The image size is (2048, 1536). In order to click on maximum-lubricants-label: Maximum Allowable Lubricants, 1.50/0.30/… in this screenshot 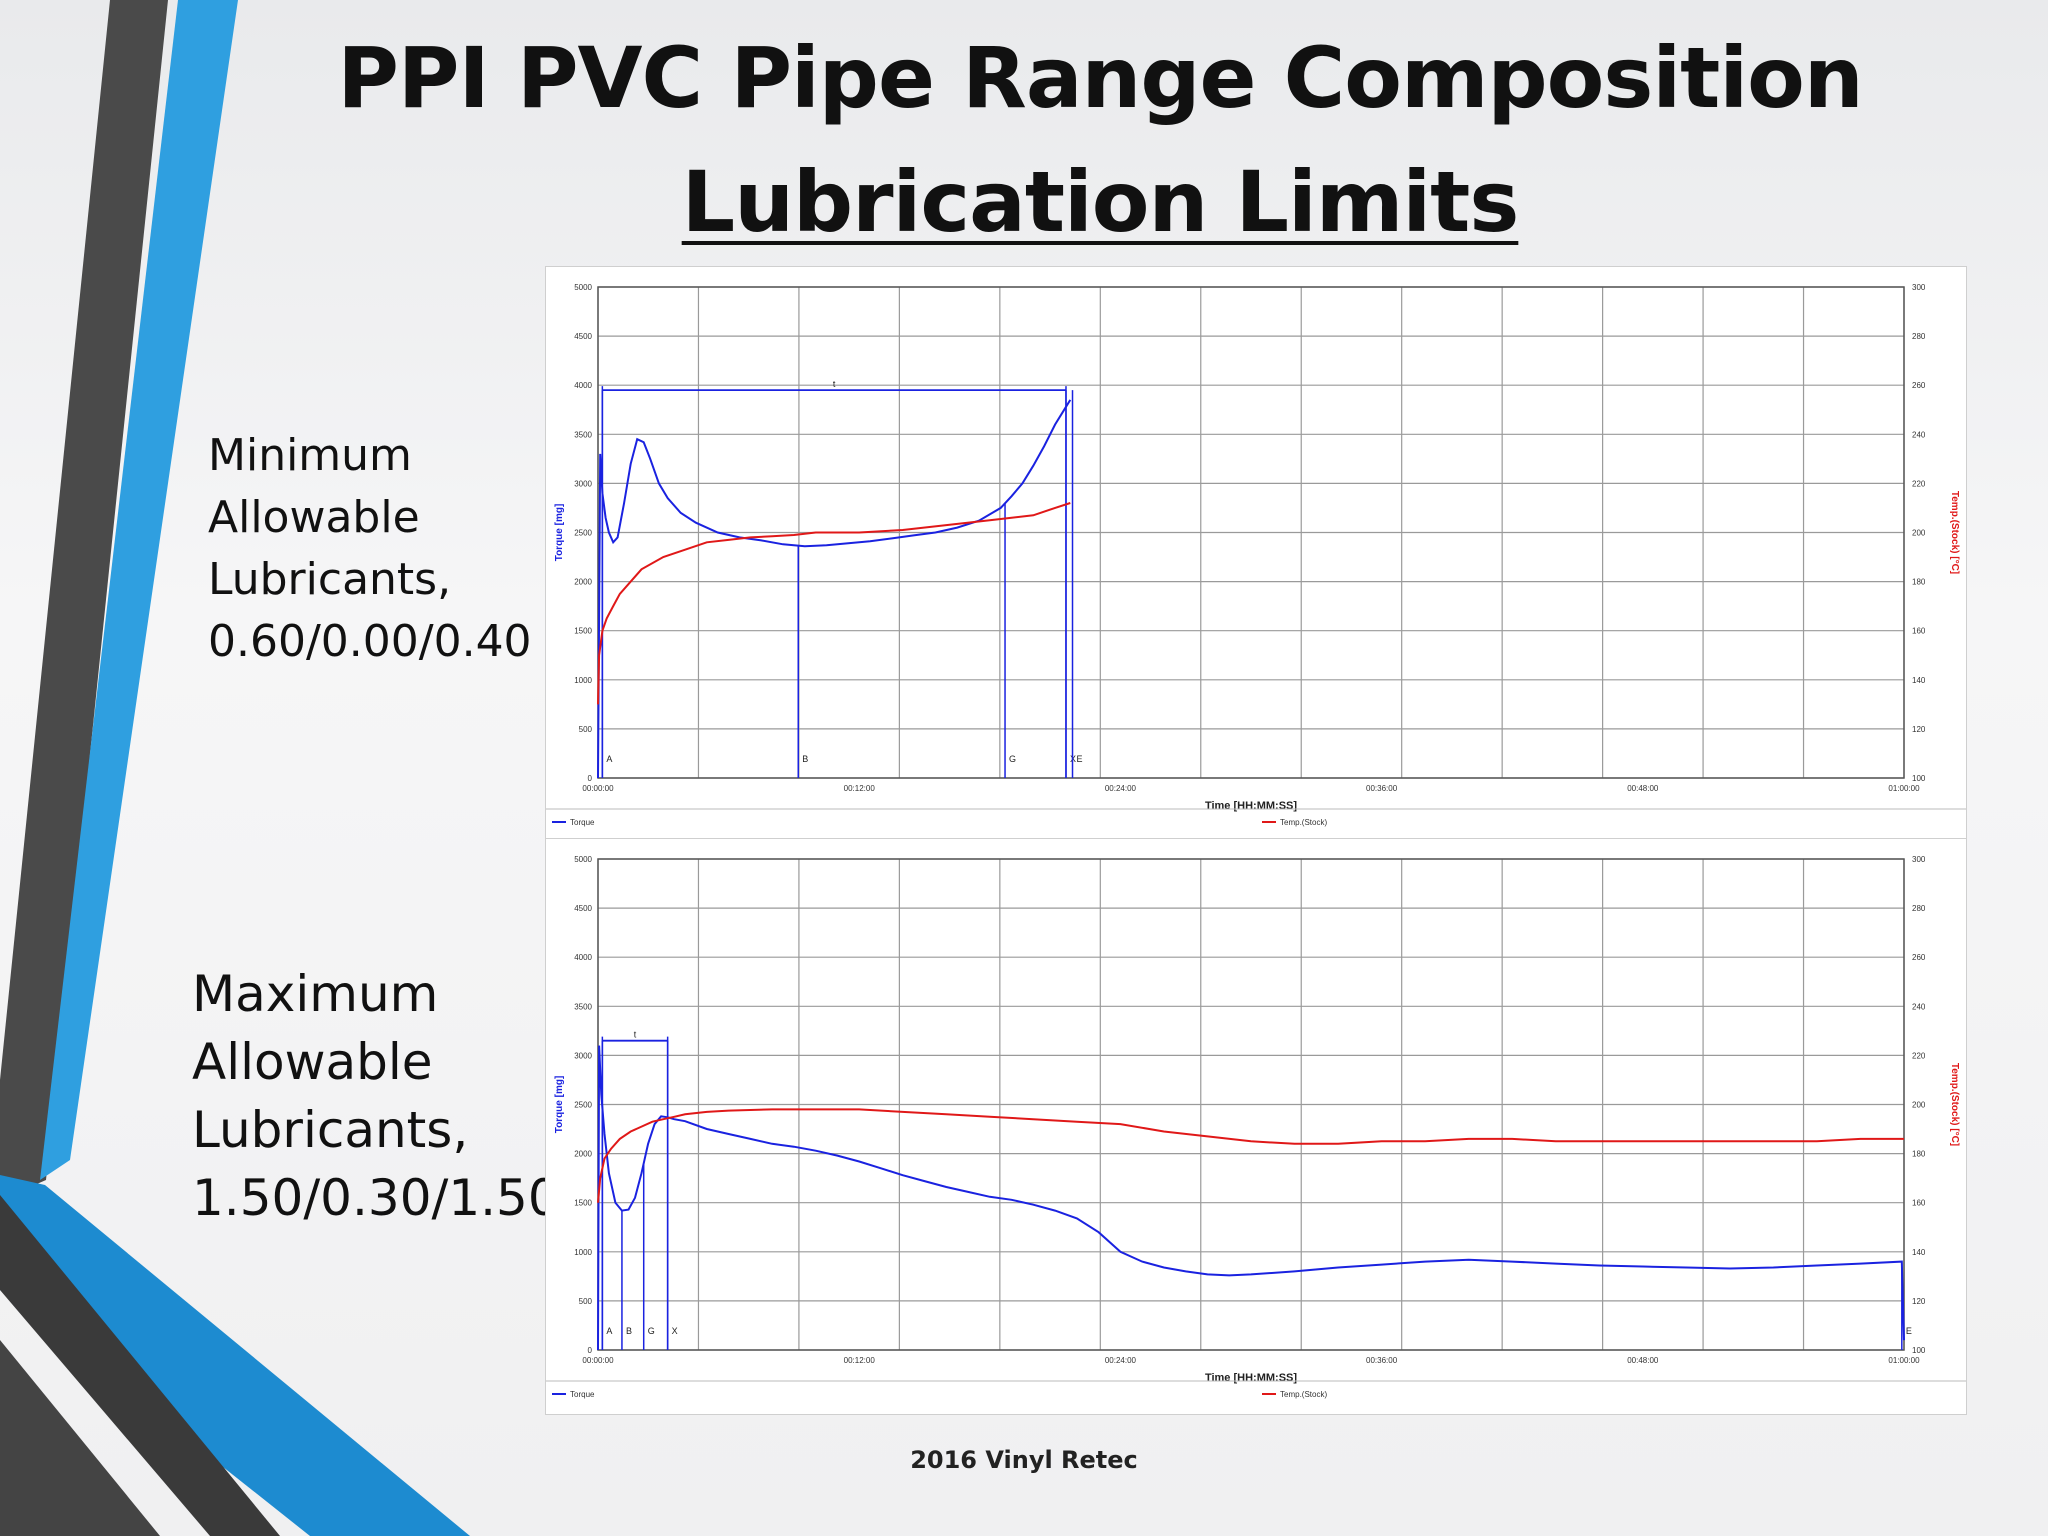, I will do `click(376, 1096)`.